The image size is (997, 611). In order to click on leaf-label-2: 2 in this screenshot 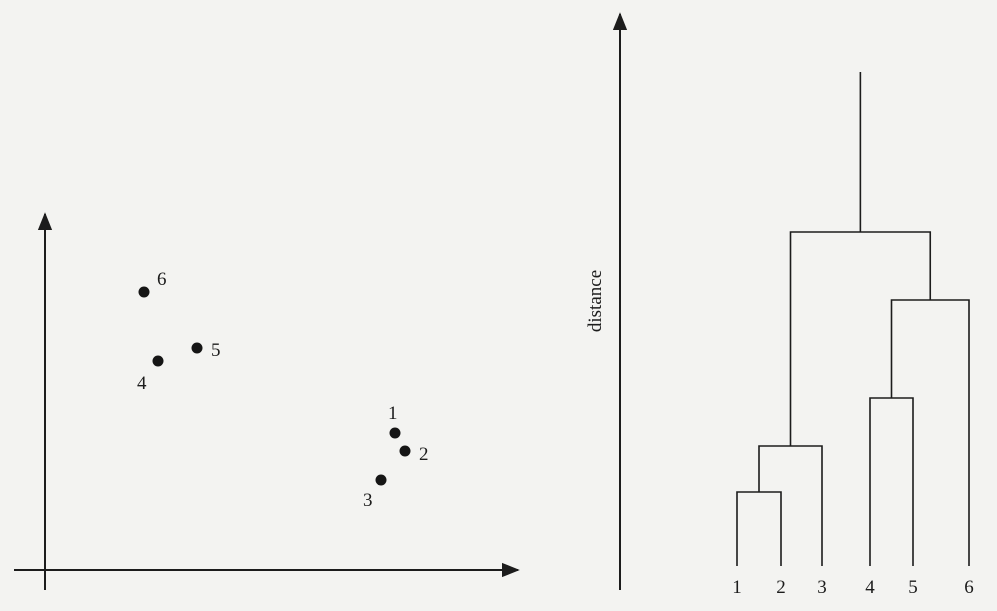, I will do `click(781, 587)`.